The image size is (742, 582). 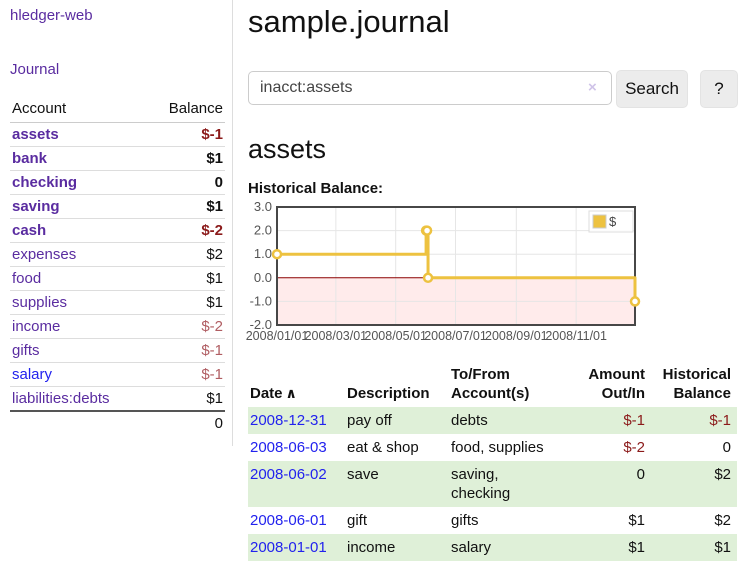 I want to click on transaction-description: eat & shop, so click(x=383, y=447).